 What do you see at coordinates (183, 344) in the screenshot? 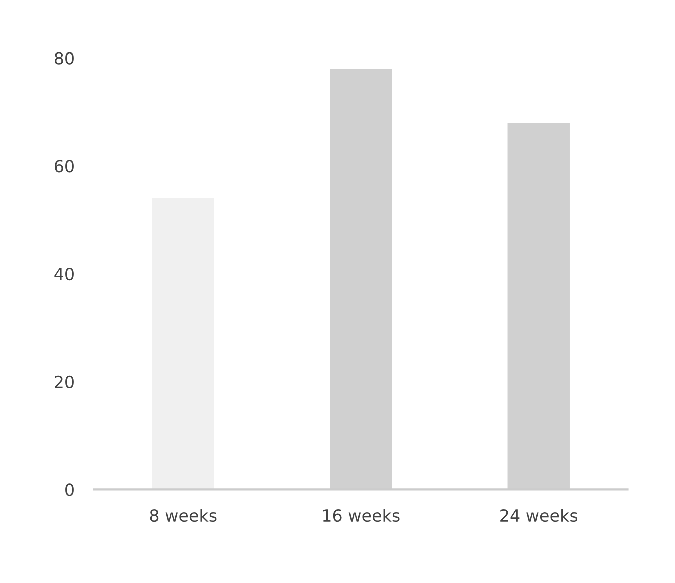
I see `bar` at bounding box center [183, 344].